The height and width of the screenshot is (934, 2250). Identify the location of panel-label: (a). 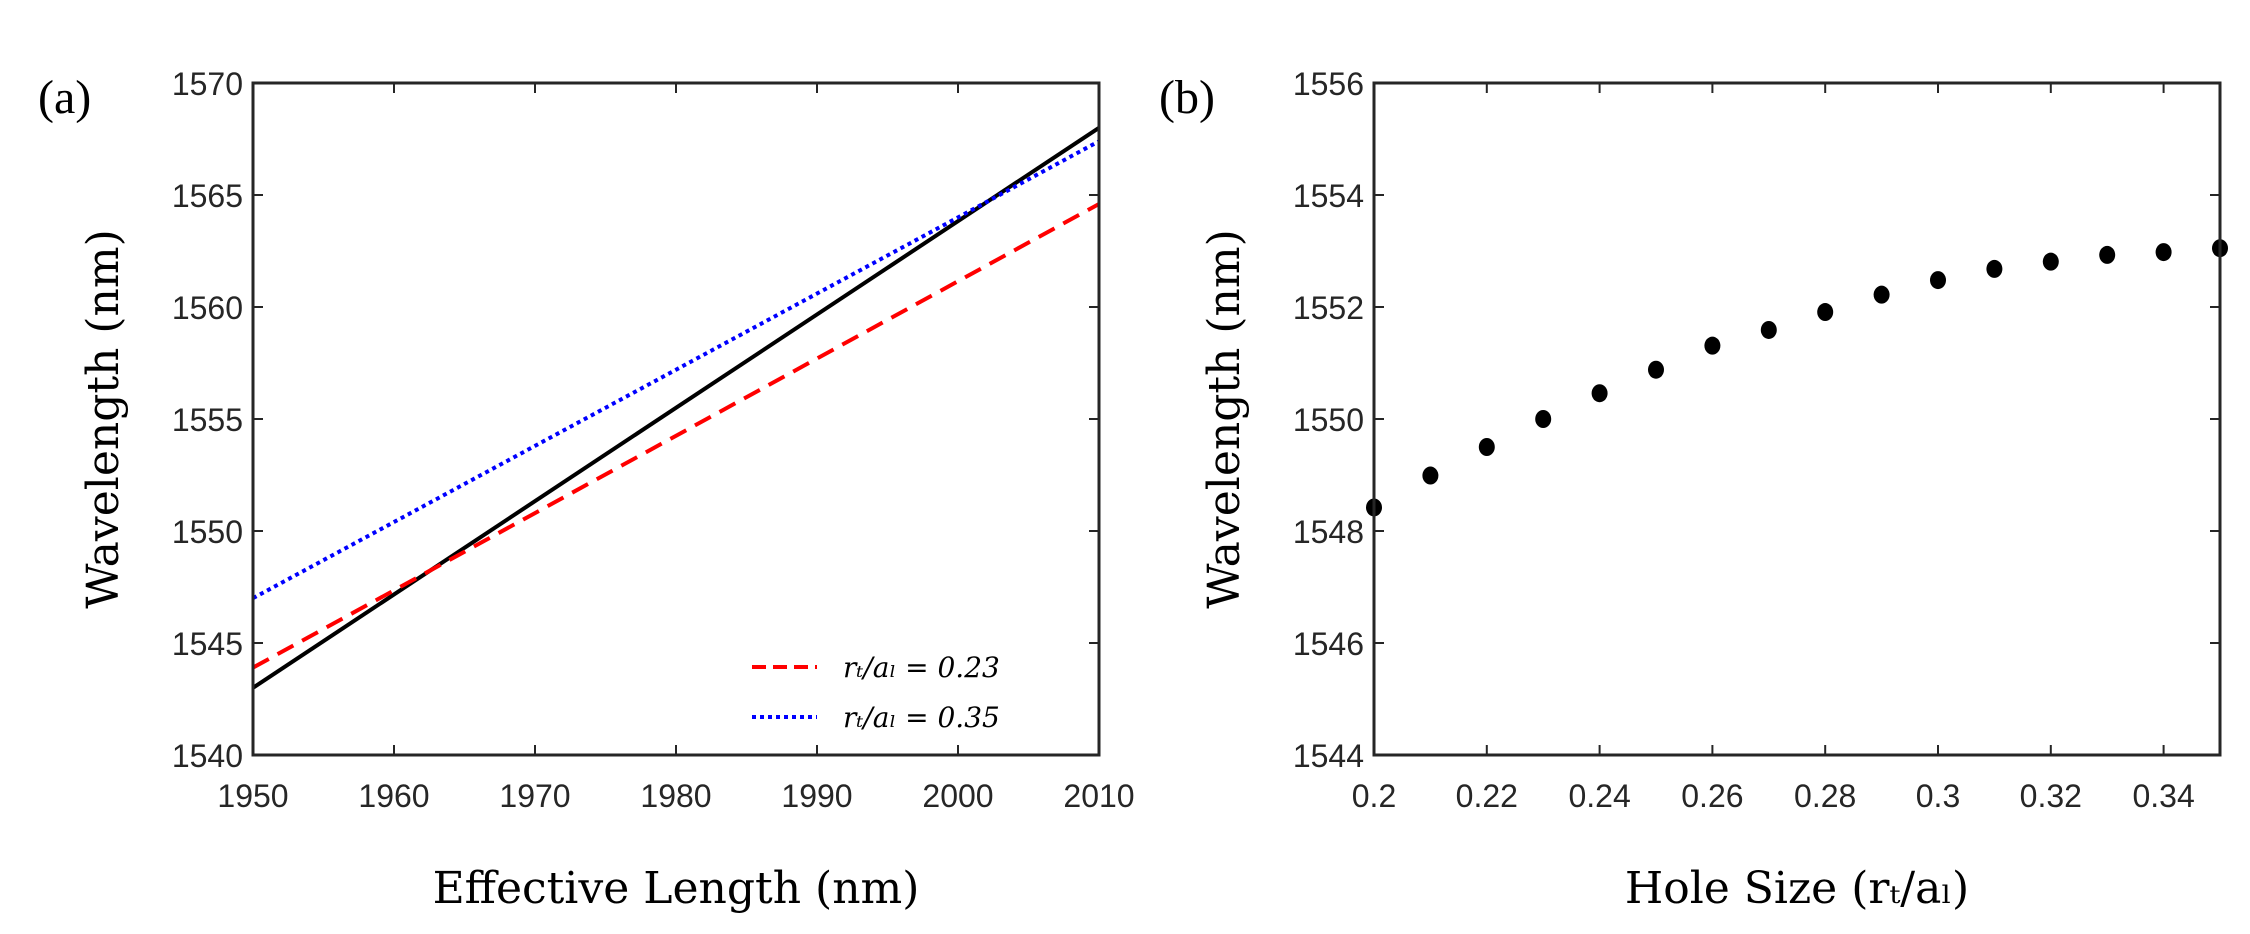
(64, 97).